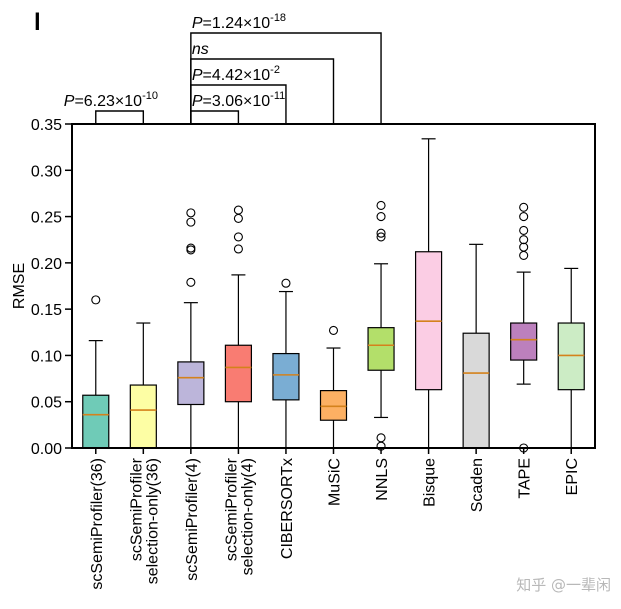 This screenshot has height=609, width=621. What do you see at coordinates (19, 286) in the screenshot?
I see `y-axis-label: RMSE` at bounding box center [19, 286].